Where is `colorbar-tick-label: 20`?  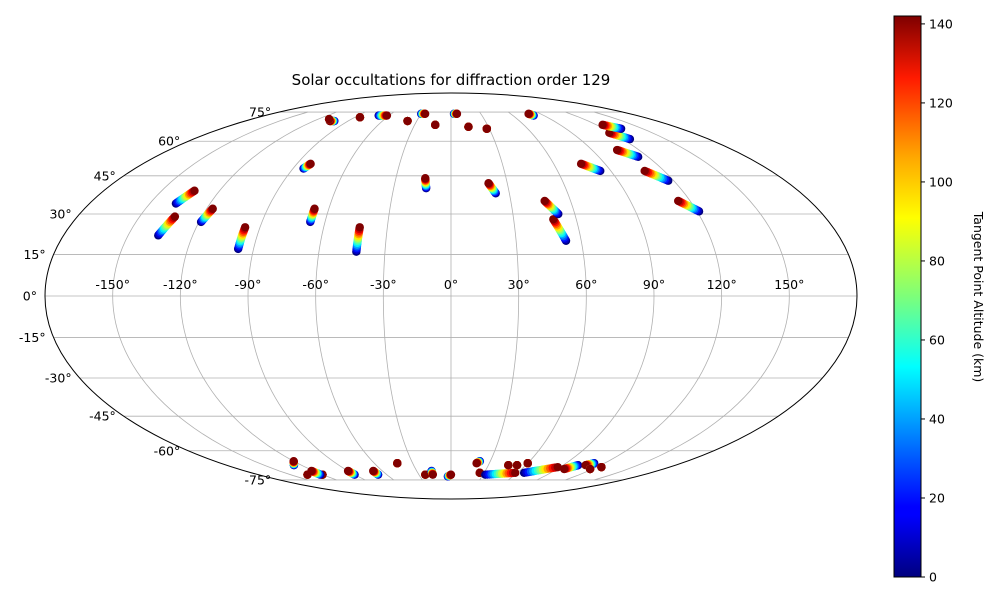
colorbar-tick-label: 20 is located at coordinates (937, 497).